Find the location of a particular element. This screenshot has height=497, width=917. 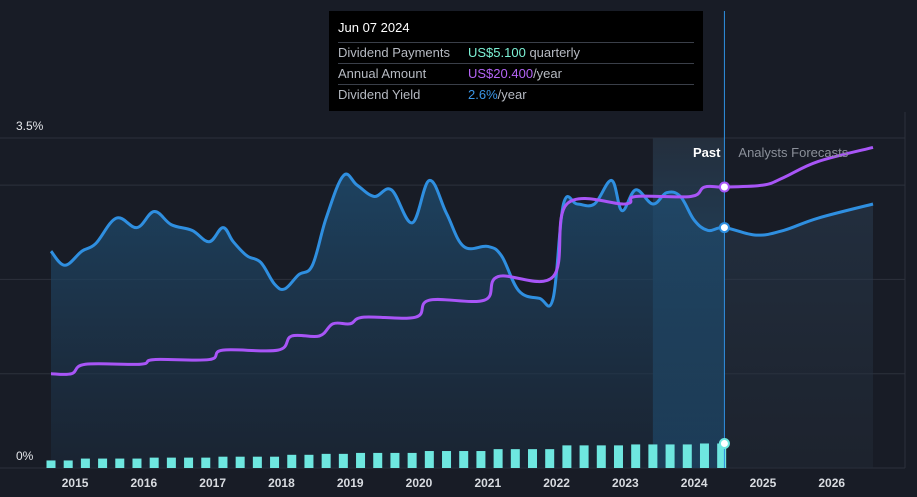

tooltip-label: Dividend Yield is located at coordinates (379, 94).